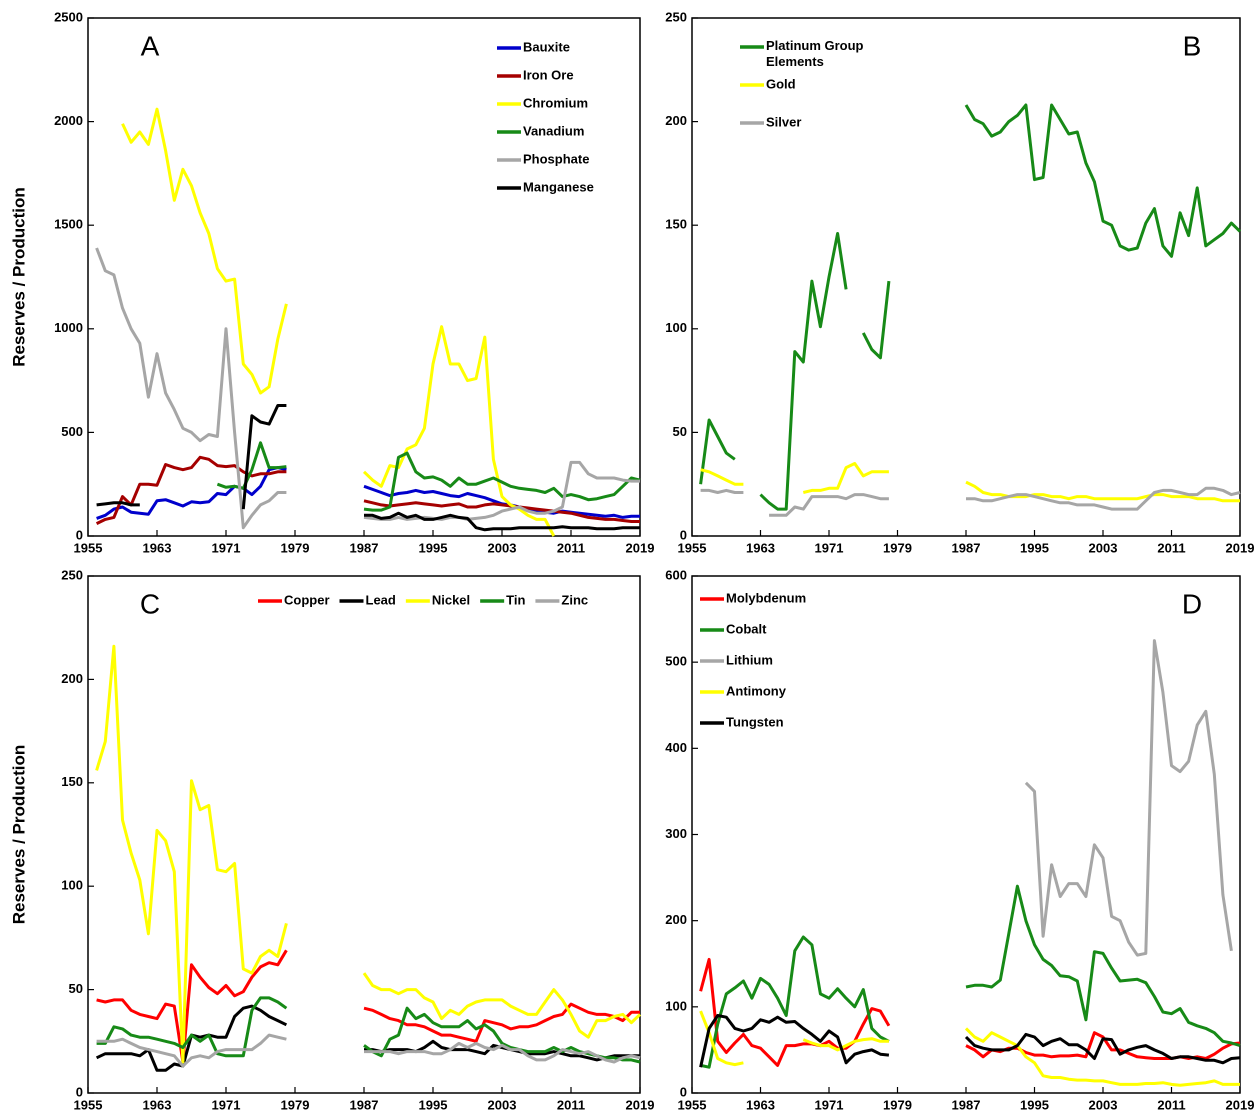  Describe the element at coordinates (755, 721) in the screenshot. I see `legend-label: Tungsten` at that location.